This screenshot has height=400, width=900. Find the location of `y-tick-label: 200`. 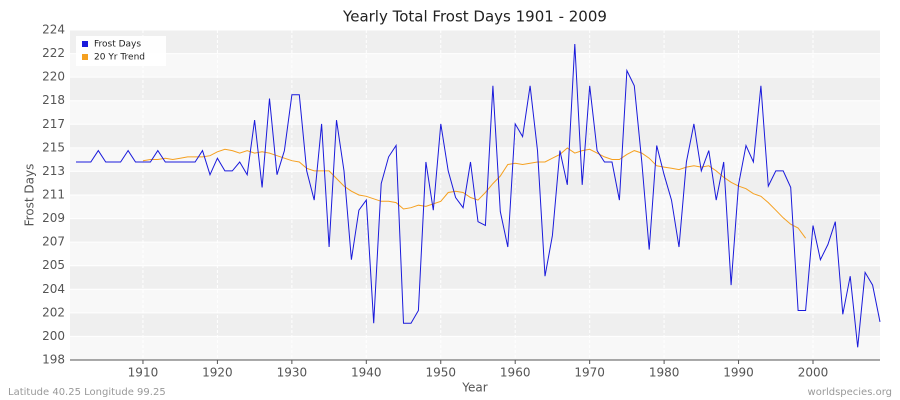

y-tick-label: 200 is located at coordinates (53, 336).